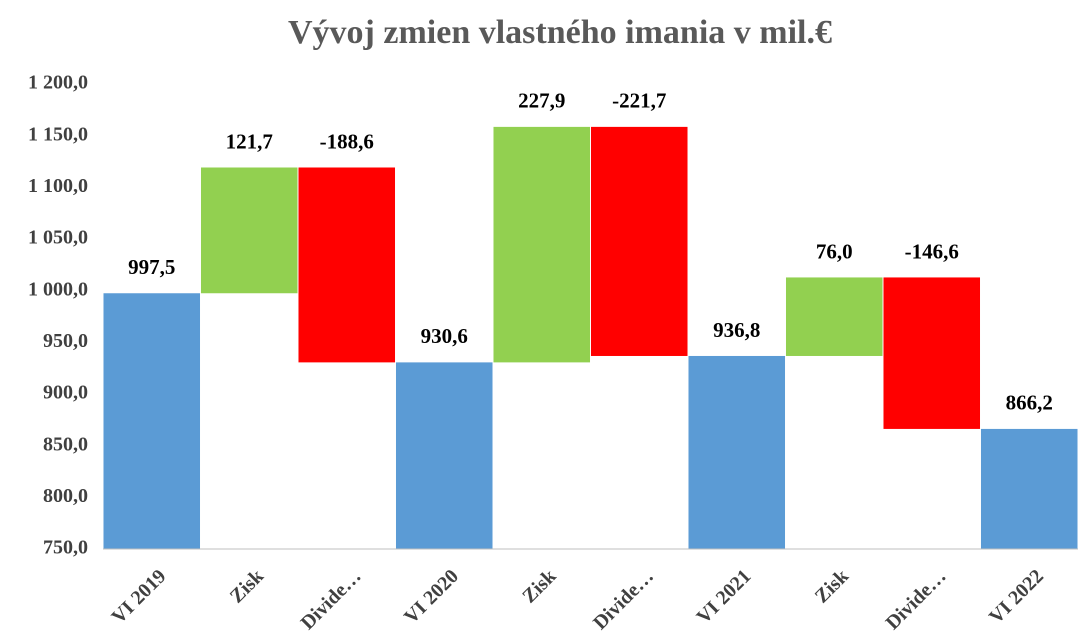 The image size is (1078, 633). I want to click on x-tick-label: VI 2021, so click(723, 596).